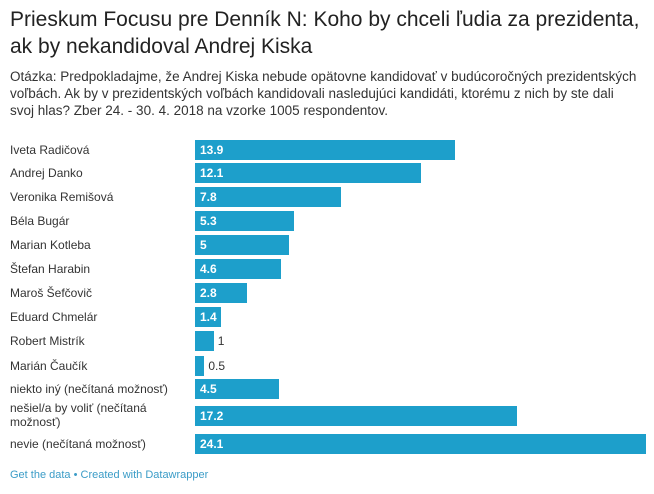 The height and width of the screenshot is (494, 654). I want to click on bar-row: Andrej Danko 12.1, so click(327, 173).